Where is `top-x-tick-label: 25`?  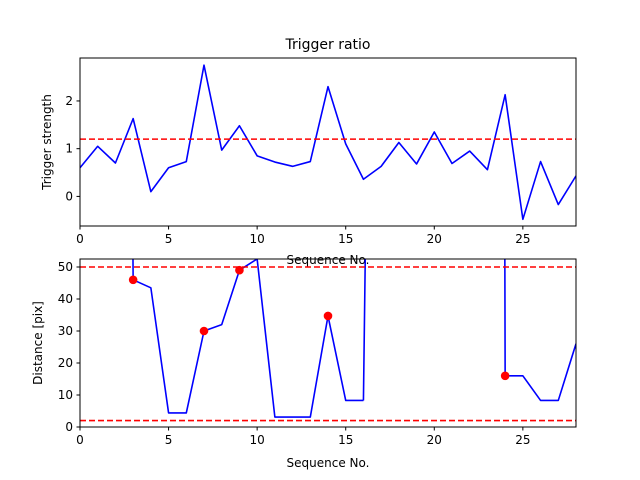
top-x-tick-label: 25 is located at coordinates (522, 239).